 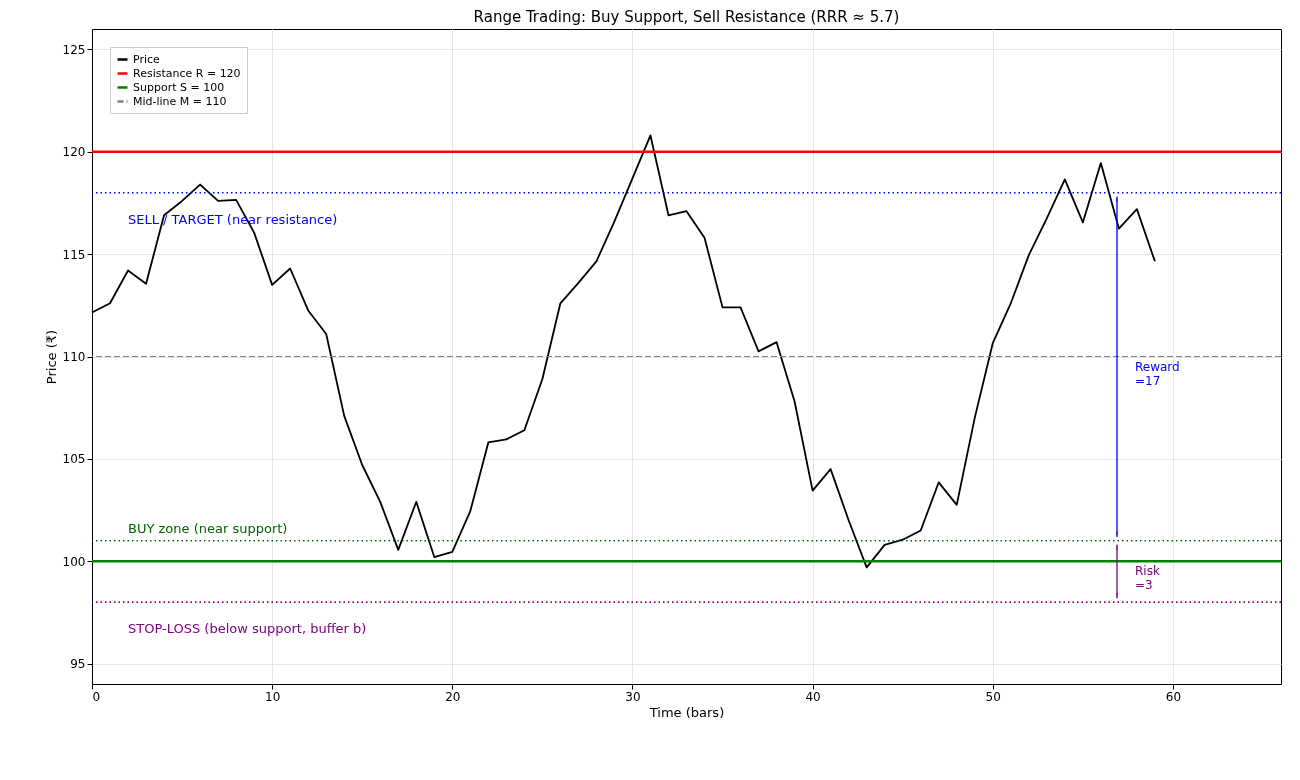 What do you see at coordinates (74, 459) in the screenshot?
I see `y-tick-label: 105` at bounding box center [74, 459].